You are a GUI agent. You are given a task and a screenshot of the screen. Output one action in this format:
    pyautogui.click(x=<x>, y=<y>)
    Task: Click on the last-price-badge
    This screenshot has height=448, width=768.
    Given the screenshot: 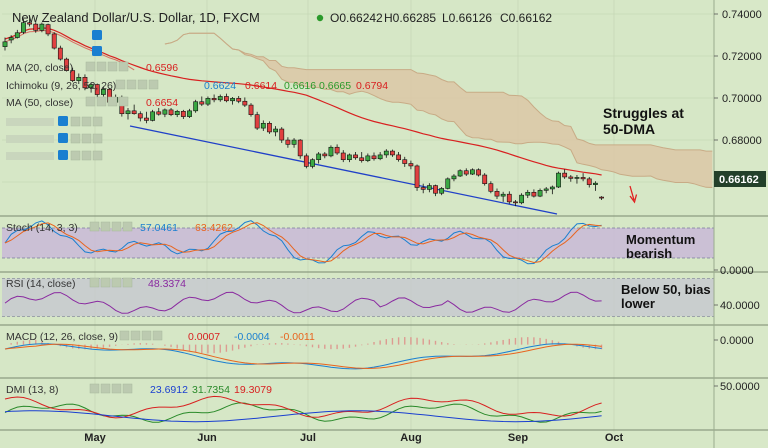 What is the action you would take?
    pyautogui.click(x=740, y=179)
    